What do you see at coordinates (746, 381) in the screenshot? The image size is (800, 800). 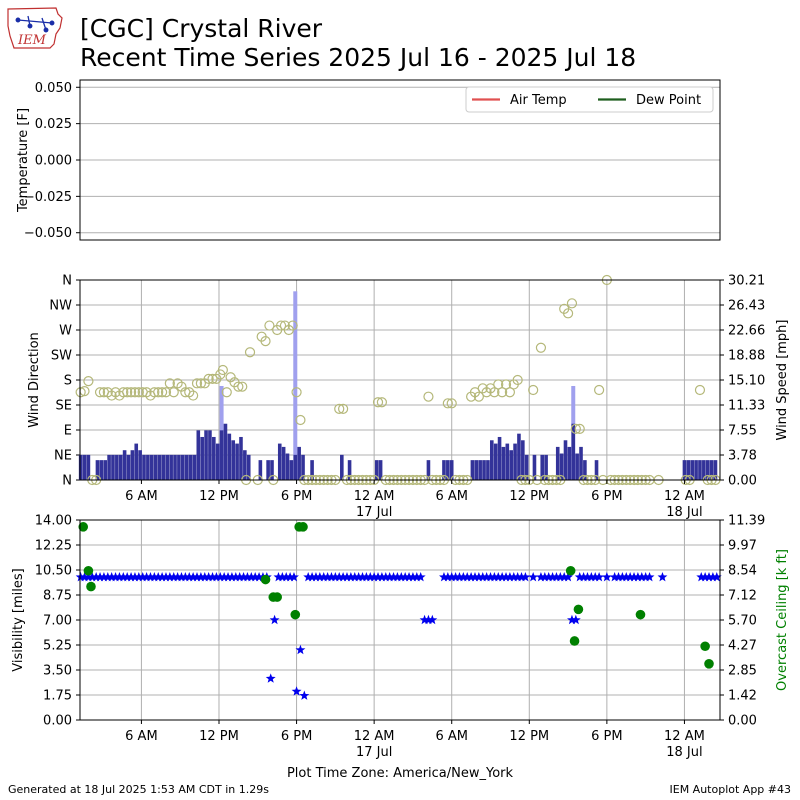 I see `wind-speed-tick-label: 15.10` at bounding box center [746, 381].